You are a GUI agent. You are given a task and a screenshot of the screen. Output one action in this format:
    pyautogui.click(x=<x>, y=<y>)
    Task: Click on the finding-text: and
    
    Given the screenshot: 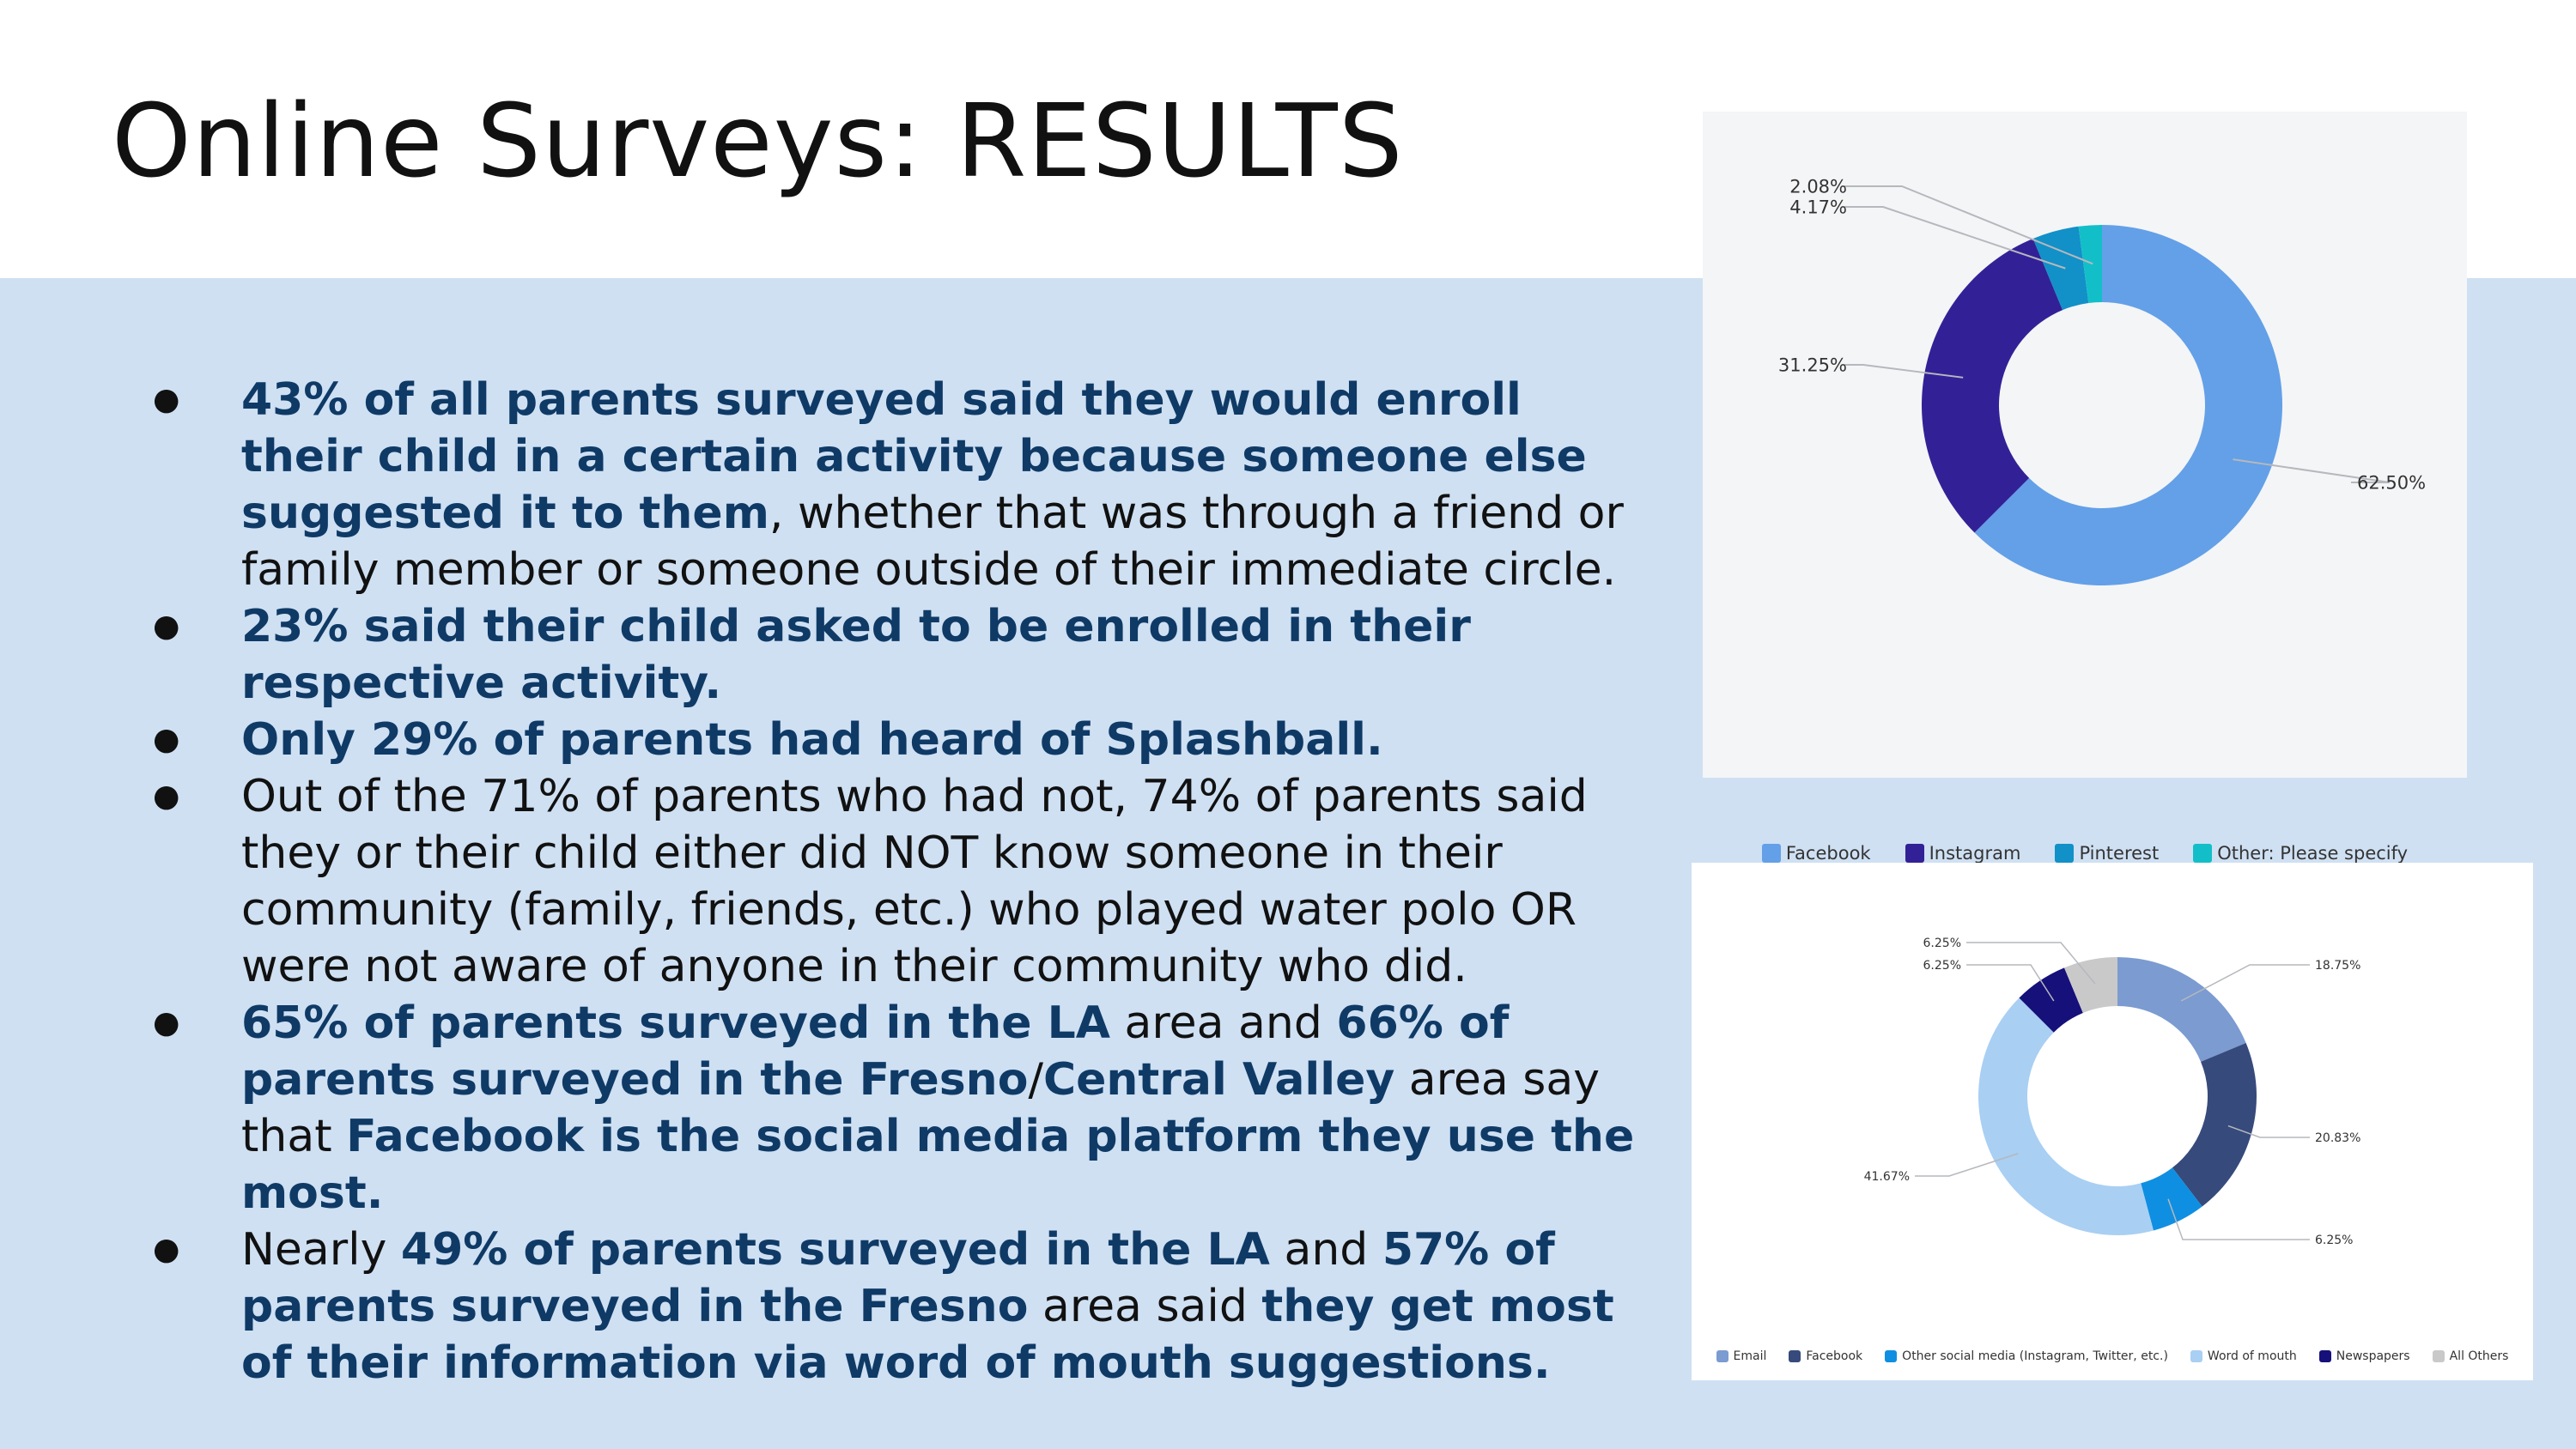 What is the action you would take?
    pyautogui.click(x=1325, y=1250)
    